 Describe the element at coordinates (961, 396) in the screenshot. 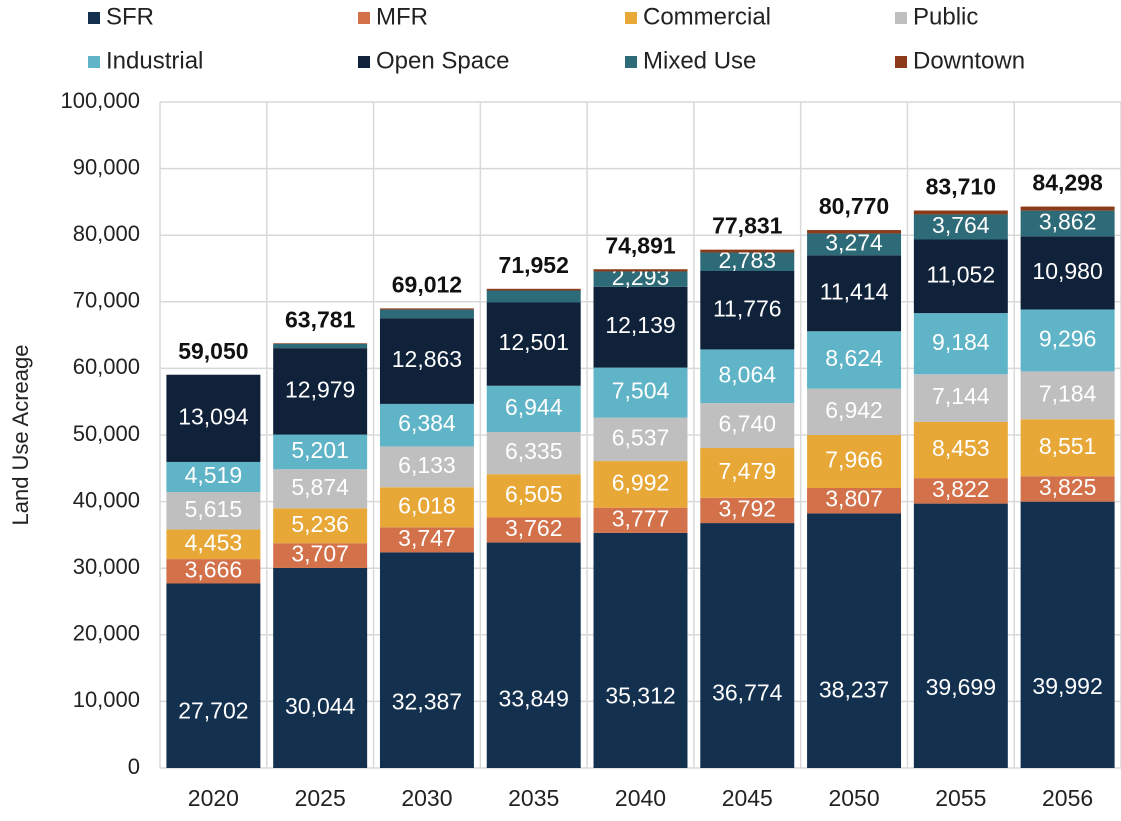

I see `data-label: 7,144` at that location.